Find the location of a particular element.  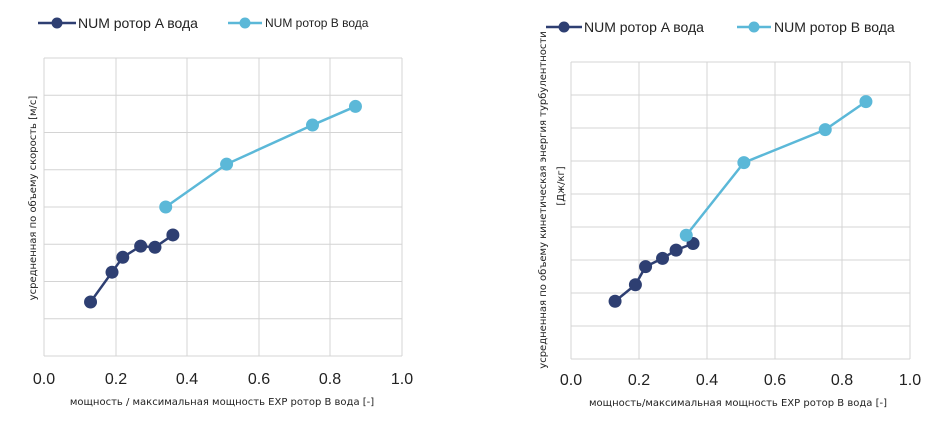

chart2-x-tick-5: 1.0 is located at coordinates (910, 380).